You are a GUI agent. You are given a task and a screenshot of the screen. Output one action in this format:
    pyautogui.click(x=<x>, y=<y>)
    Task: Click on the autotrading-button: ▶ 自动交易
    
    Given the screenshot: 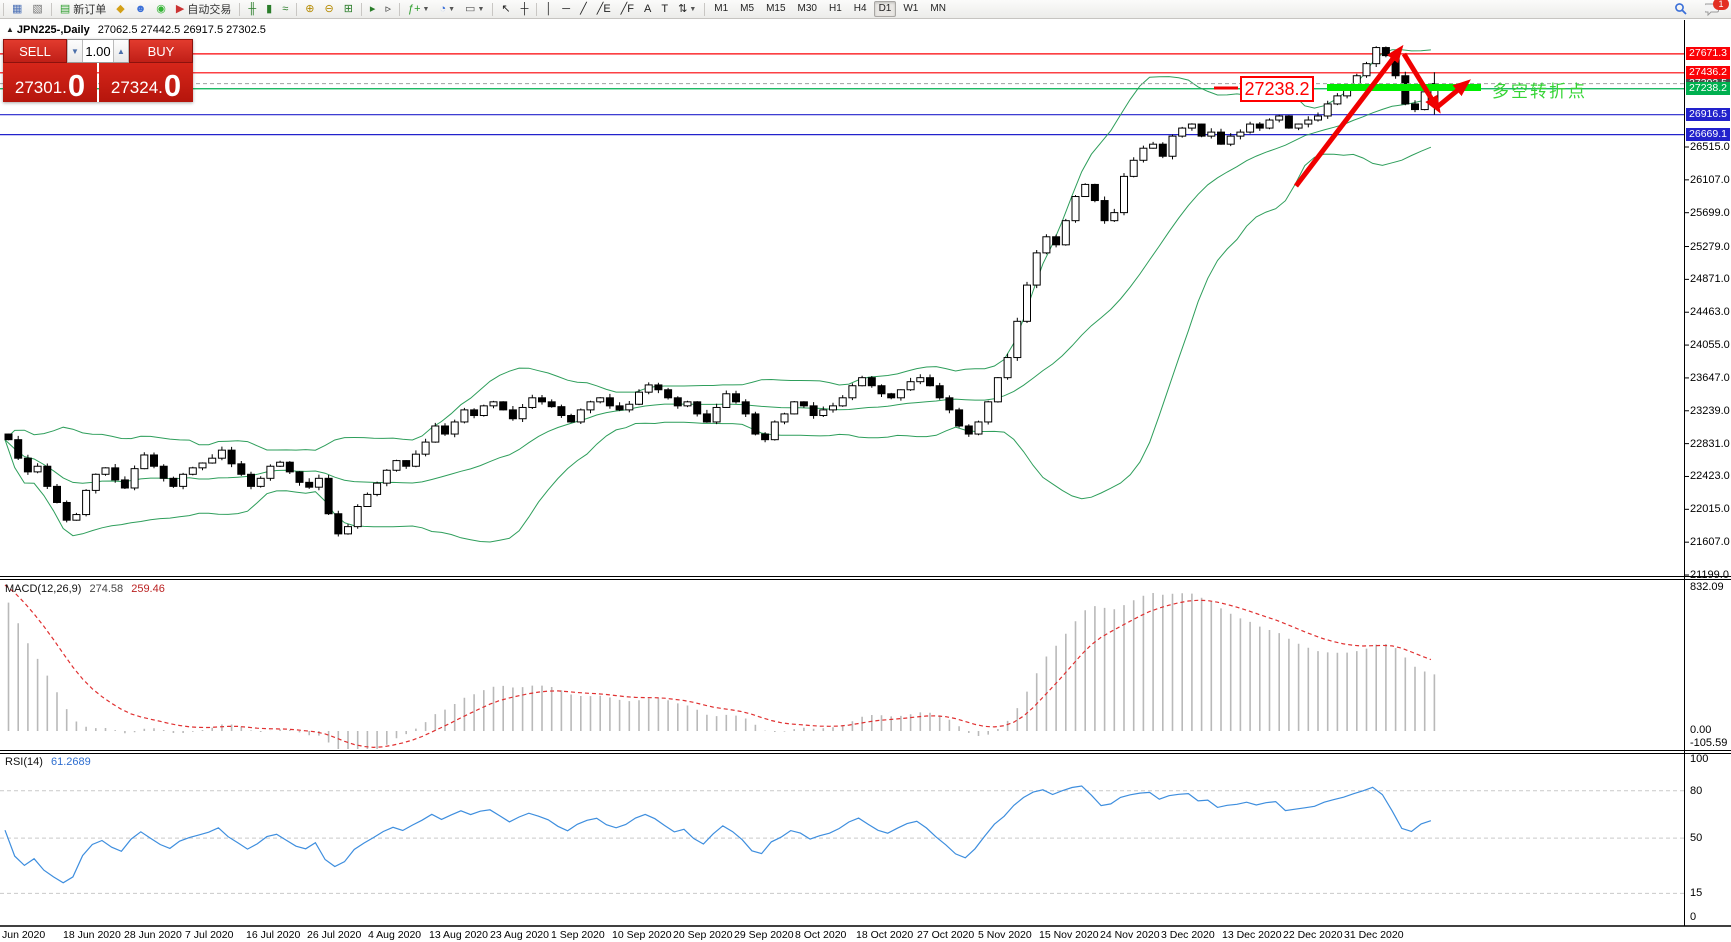 What is the action you would take?
    pyautogui.click(x=203, y=9)
    